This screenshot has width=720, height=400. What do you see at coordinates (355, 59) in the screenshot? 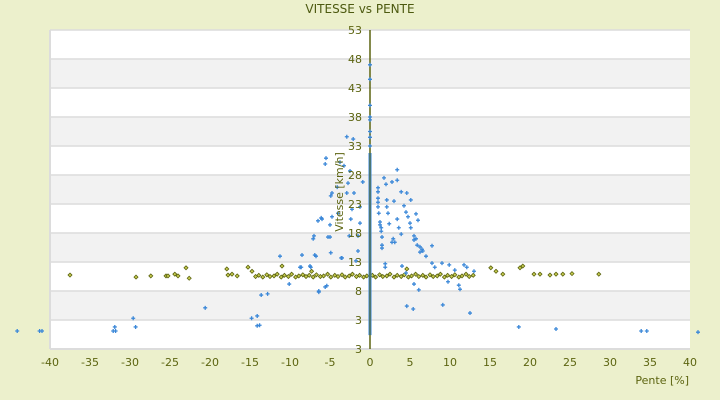
I see `y-tick-label: 48` at bounding box center [355, 59].